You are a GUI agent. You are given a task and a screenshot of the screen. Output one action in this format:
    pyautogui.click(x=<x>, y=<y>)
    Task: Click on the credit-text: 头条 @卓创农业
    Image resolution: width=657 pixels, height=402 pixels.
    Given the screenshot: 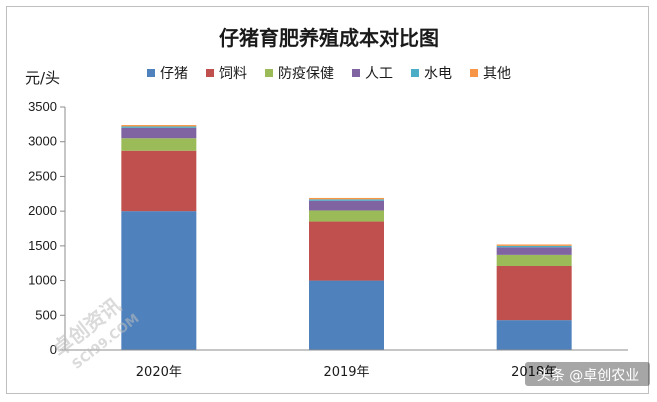 What is the action you would take?
    pyautogui.click(x=588, y=375)
    